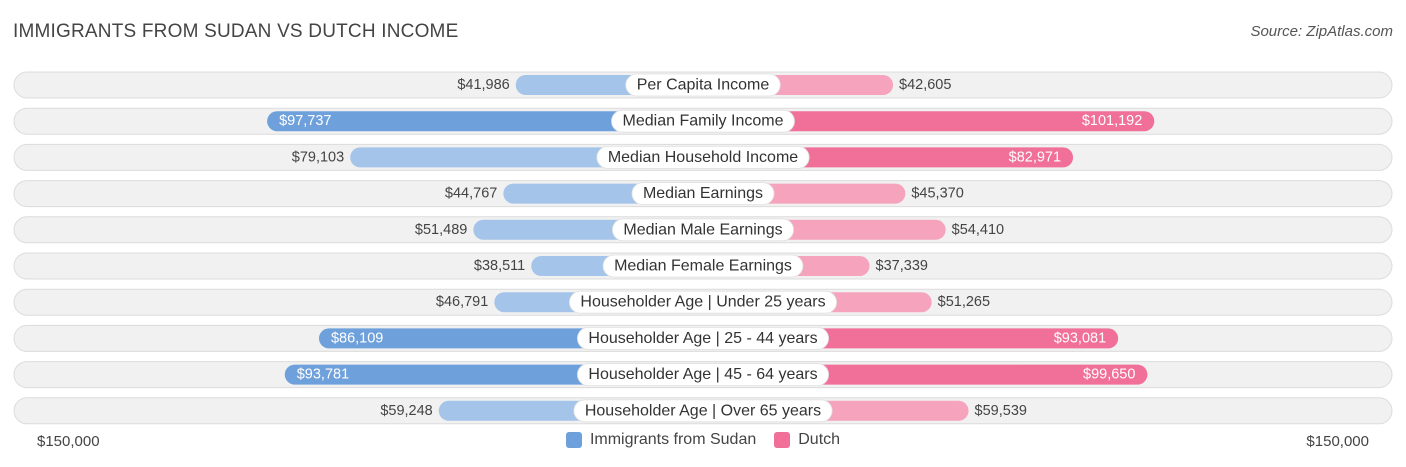 Image resolution: width=1406 pixels, height=467 pixels. Describe the element at coordinates (929, 121) in the screenshot. I see `bar-dutch` at that location.